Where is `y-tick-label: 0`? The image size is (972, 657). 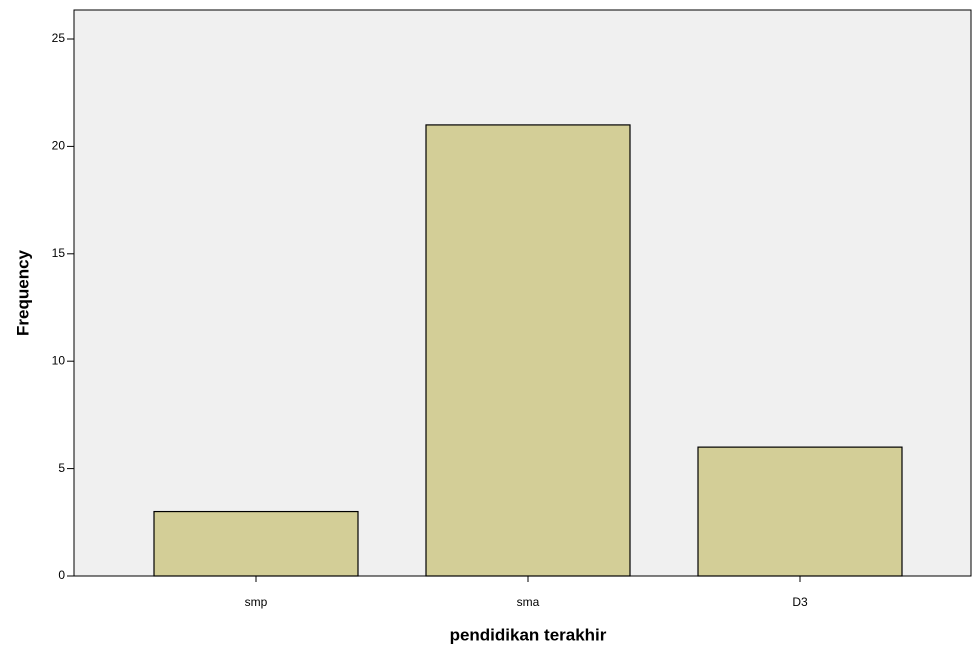
y-tick-label: 0 is located at coordinates (61, 575).